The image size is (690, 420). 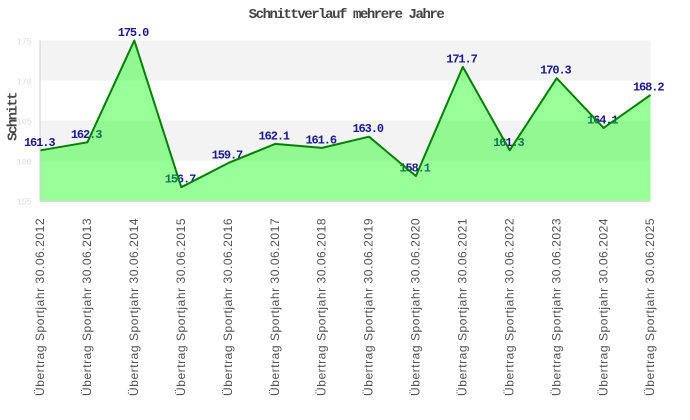 I want to click on svg-text: Übertrag Sportjahr 30.06.2012, so click(x=40, y=307).